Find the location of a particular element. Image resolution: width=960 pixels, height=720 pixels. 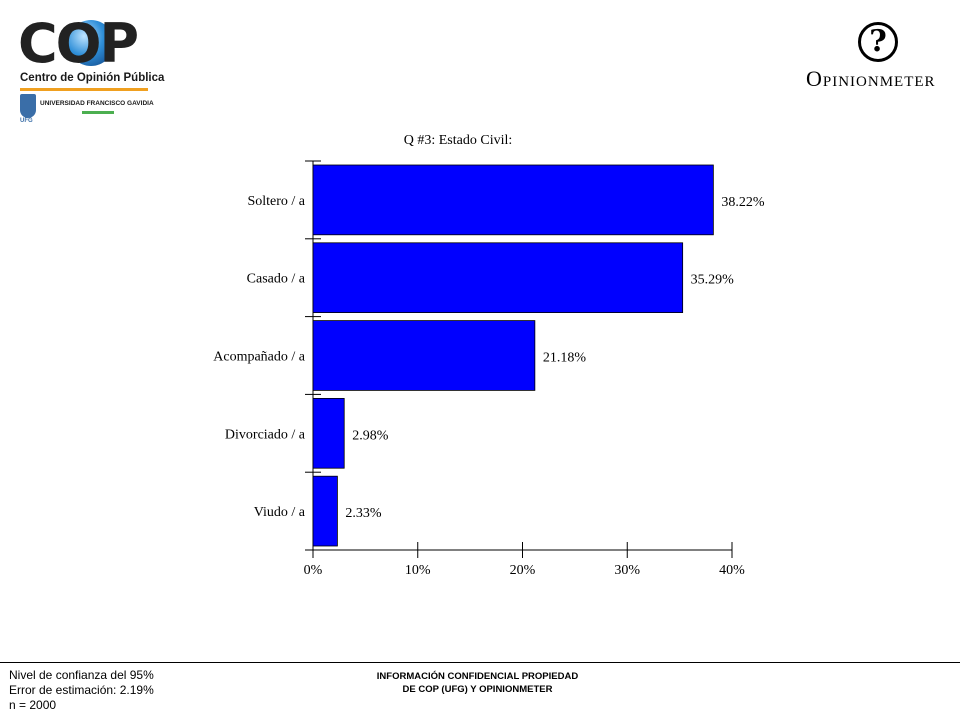

data-label: 2.98% is located at coordinates (370, 435).